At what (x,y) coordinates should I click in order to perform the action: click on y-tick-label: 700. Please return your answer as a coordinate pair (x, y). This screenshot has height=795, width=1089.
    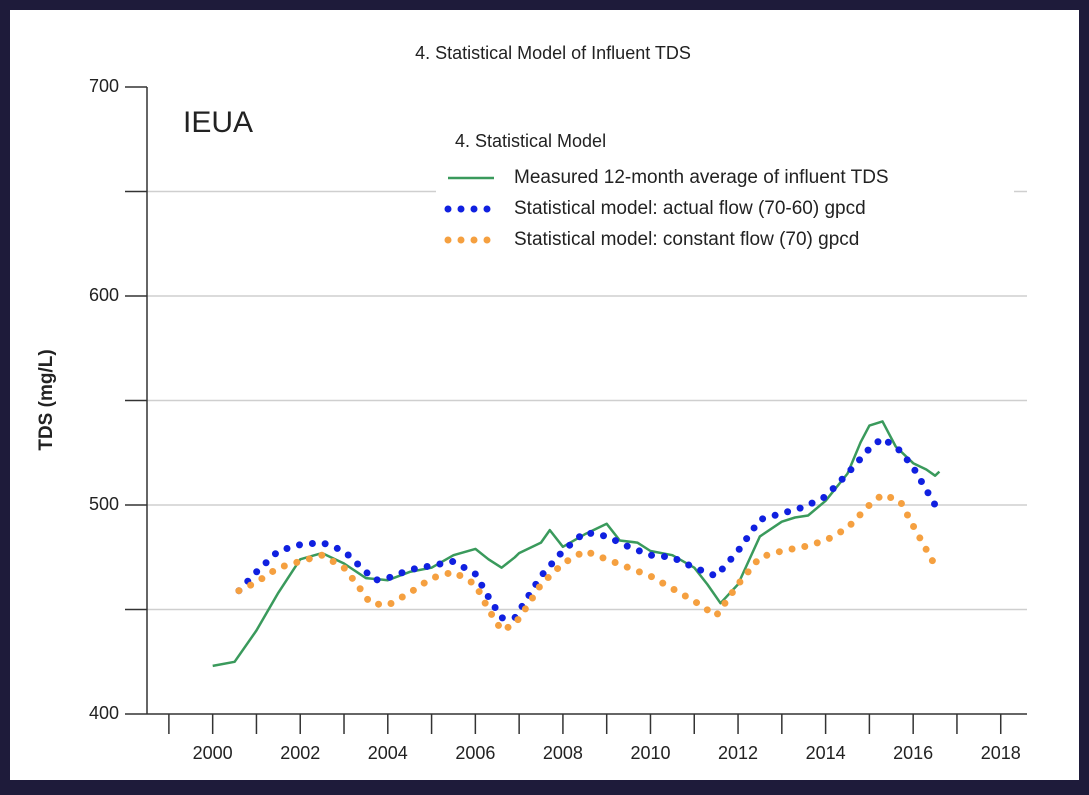
    Looking at the image, I should click on (104, 86).